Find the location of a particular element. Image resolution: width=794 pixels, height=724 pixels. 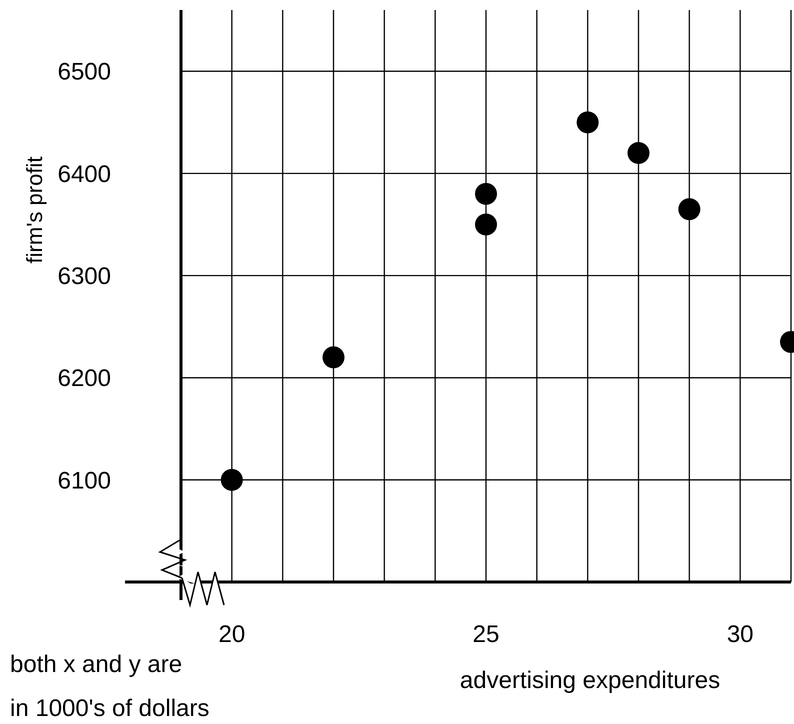

x-tick-label: 20 is located at coordinates (232, 634).